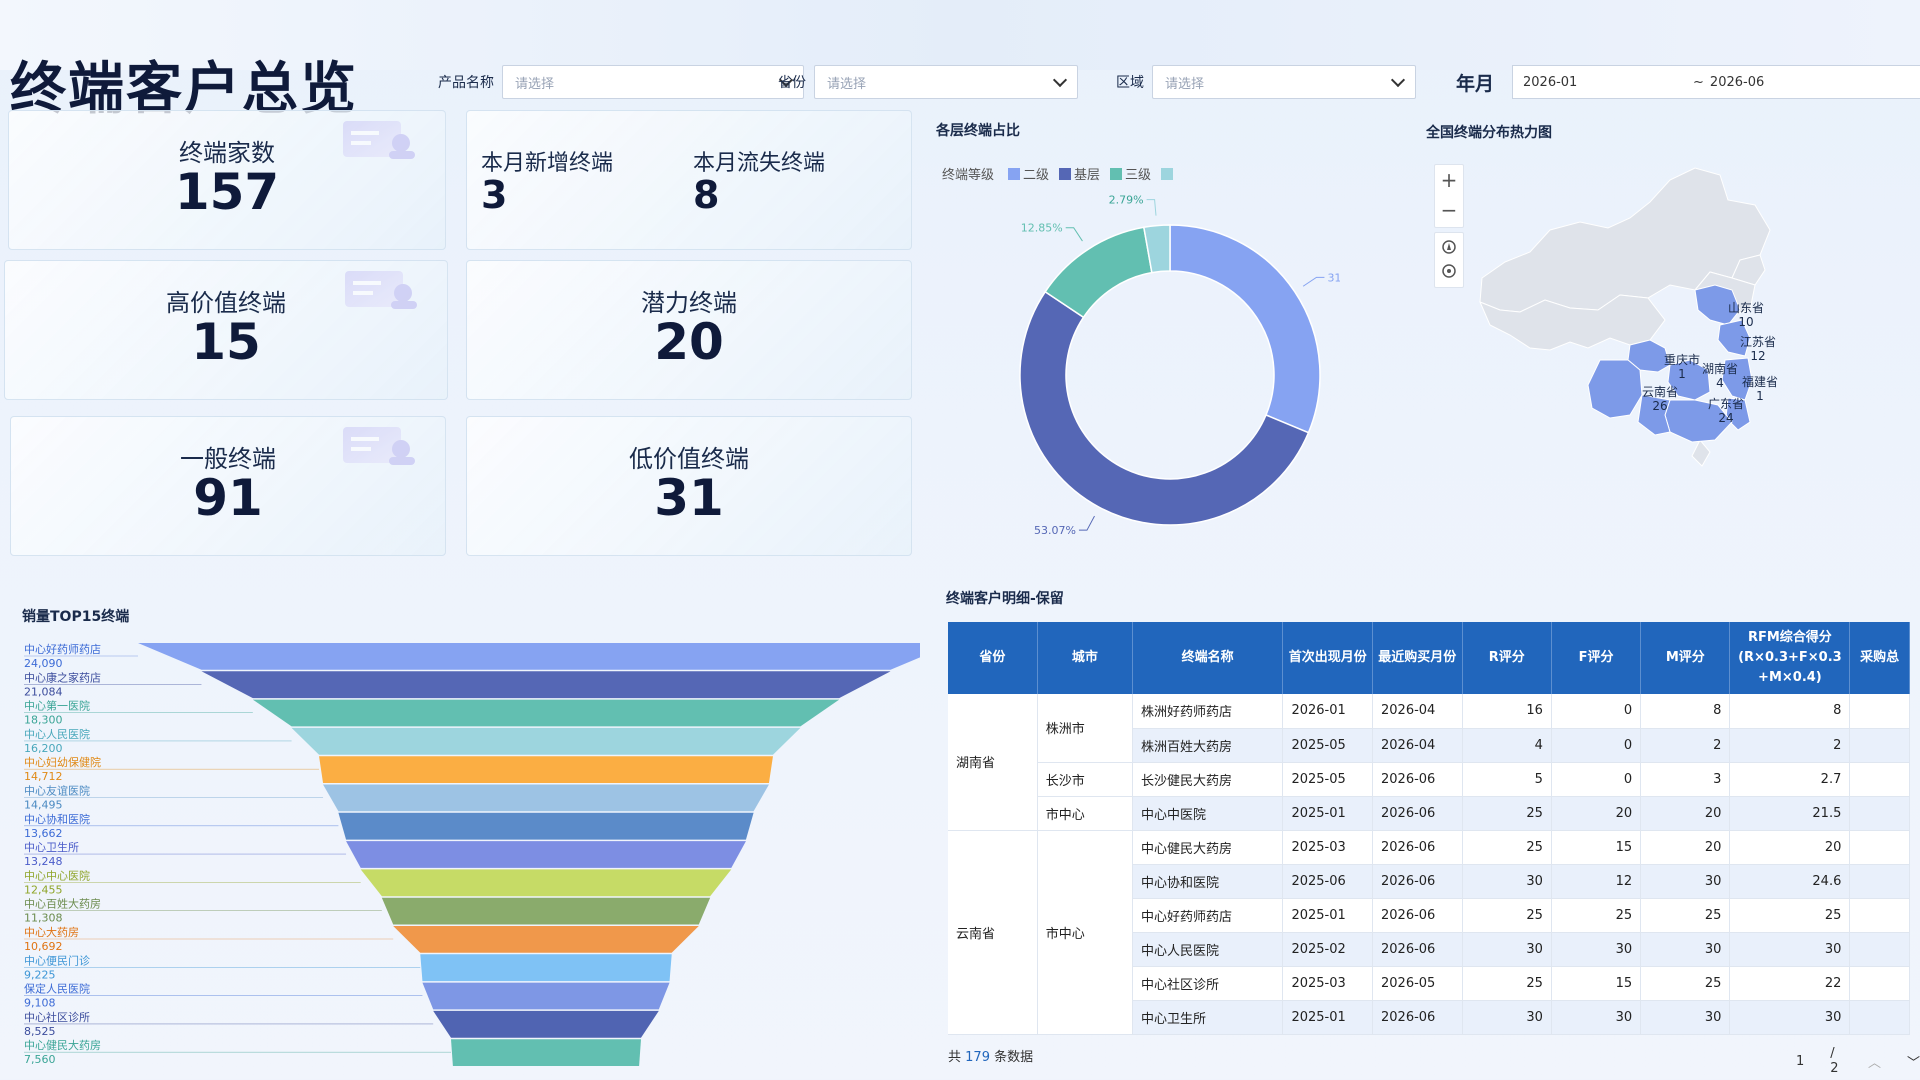  What do you see at coordinates (792, 83) in the screenshot?
I see `province-filter-label: 省份` at bounding box center [792, 83].